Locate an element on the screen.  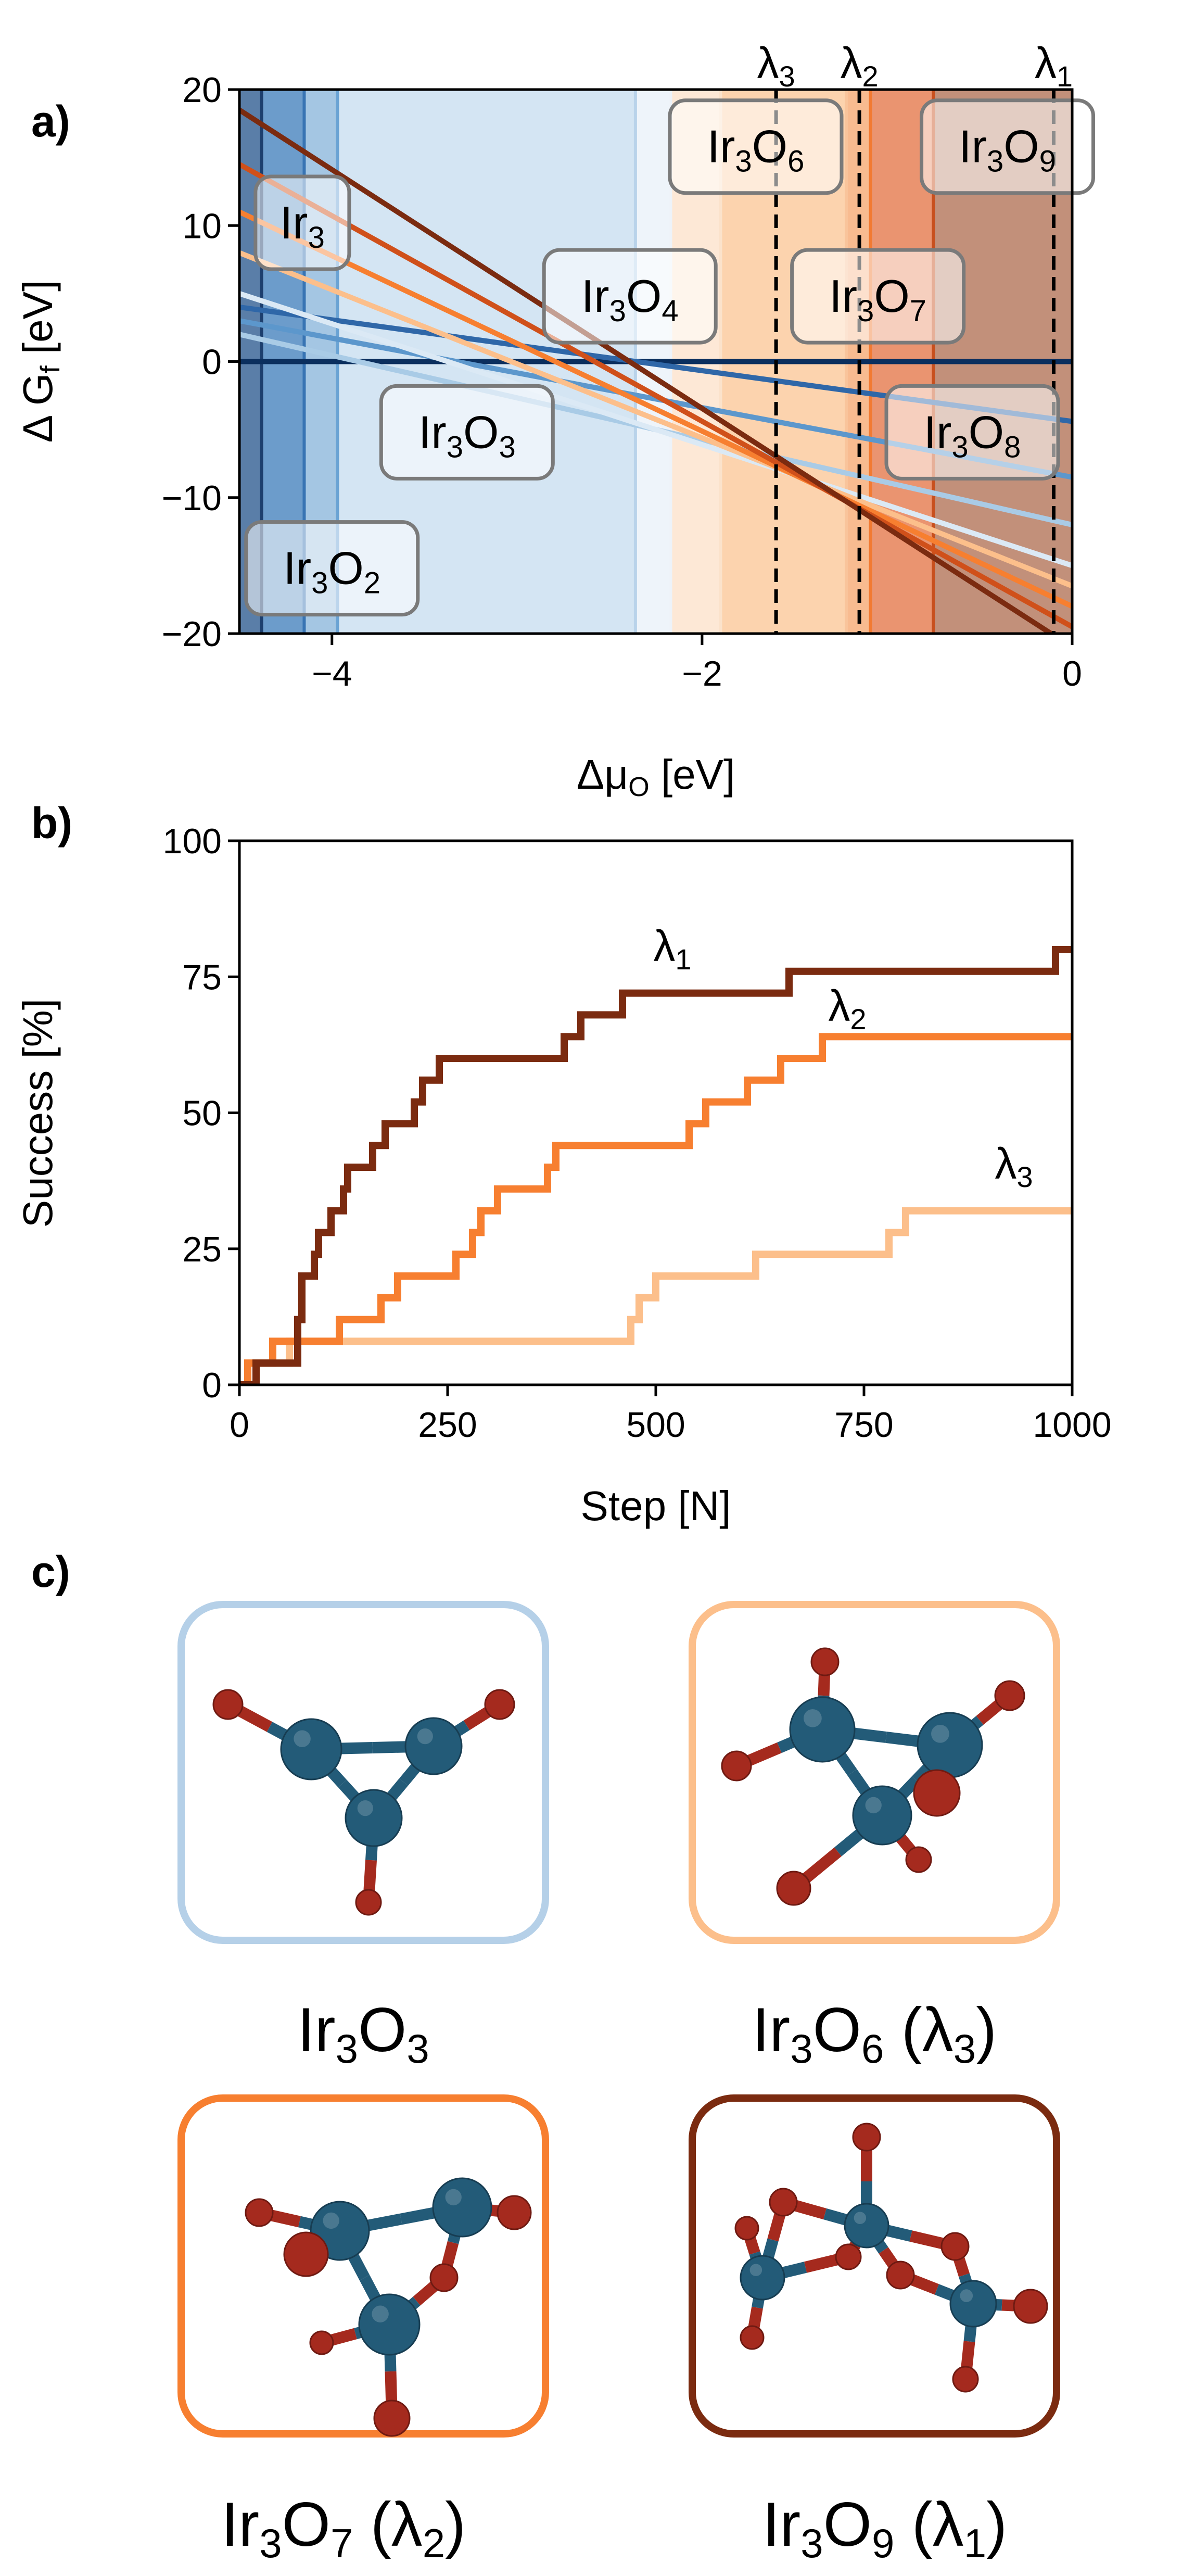
ir3o7-molecule is located at coordinates (388, 2307).